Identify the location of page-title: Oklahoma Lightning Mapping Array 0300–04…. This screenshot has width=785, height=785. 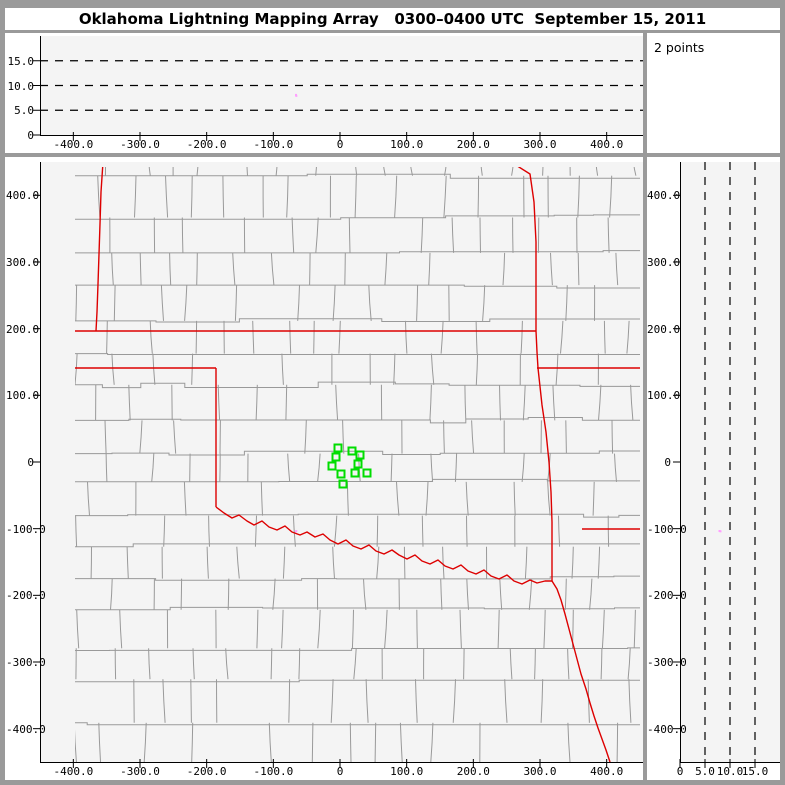
(392, 19).